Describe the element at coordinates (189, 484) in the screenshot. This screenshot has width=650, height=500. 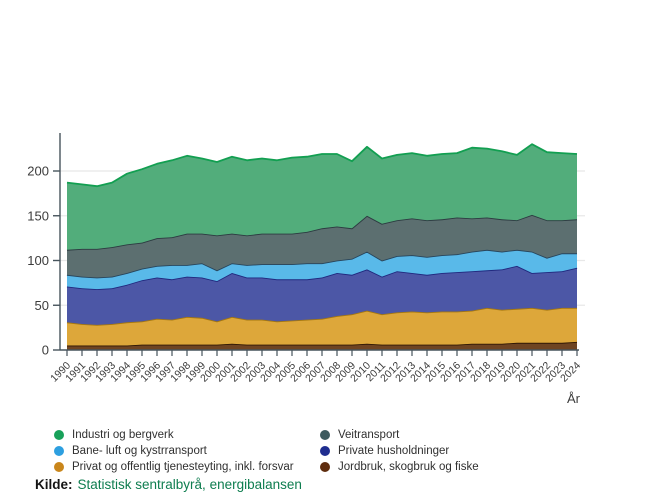
I see `source-text: Statistisk sentralbyrå, energibalansen` at that location.